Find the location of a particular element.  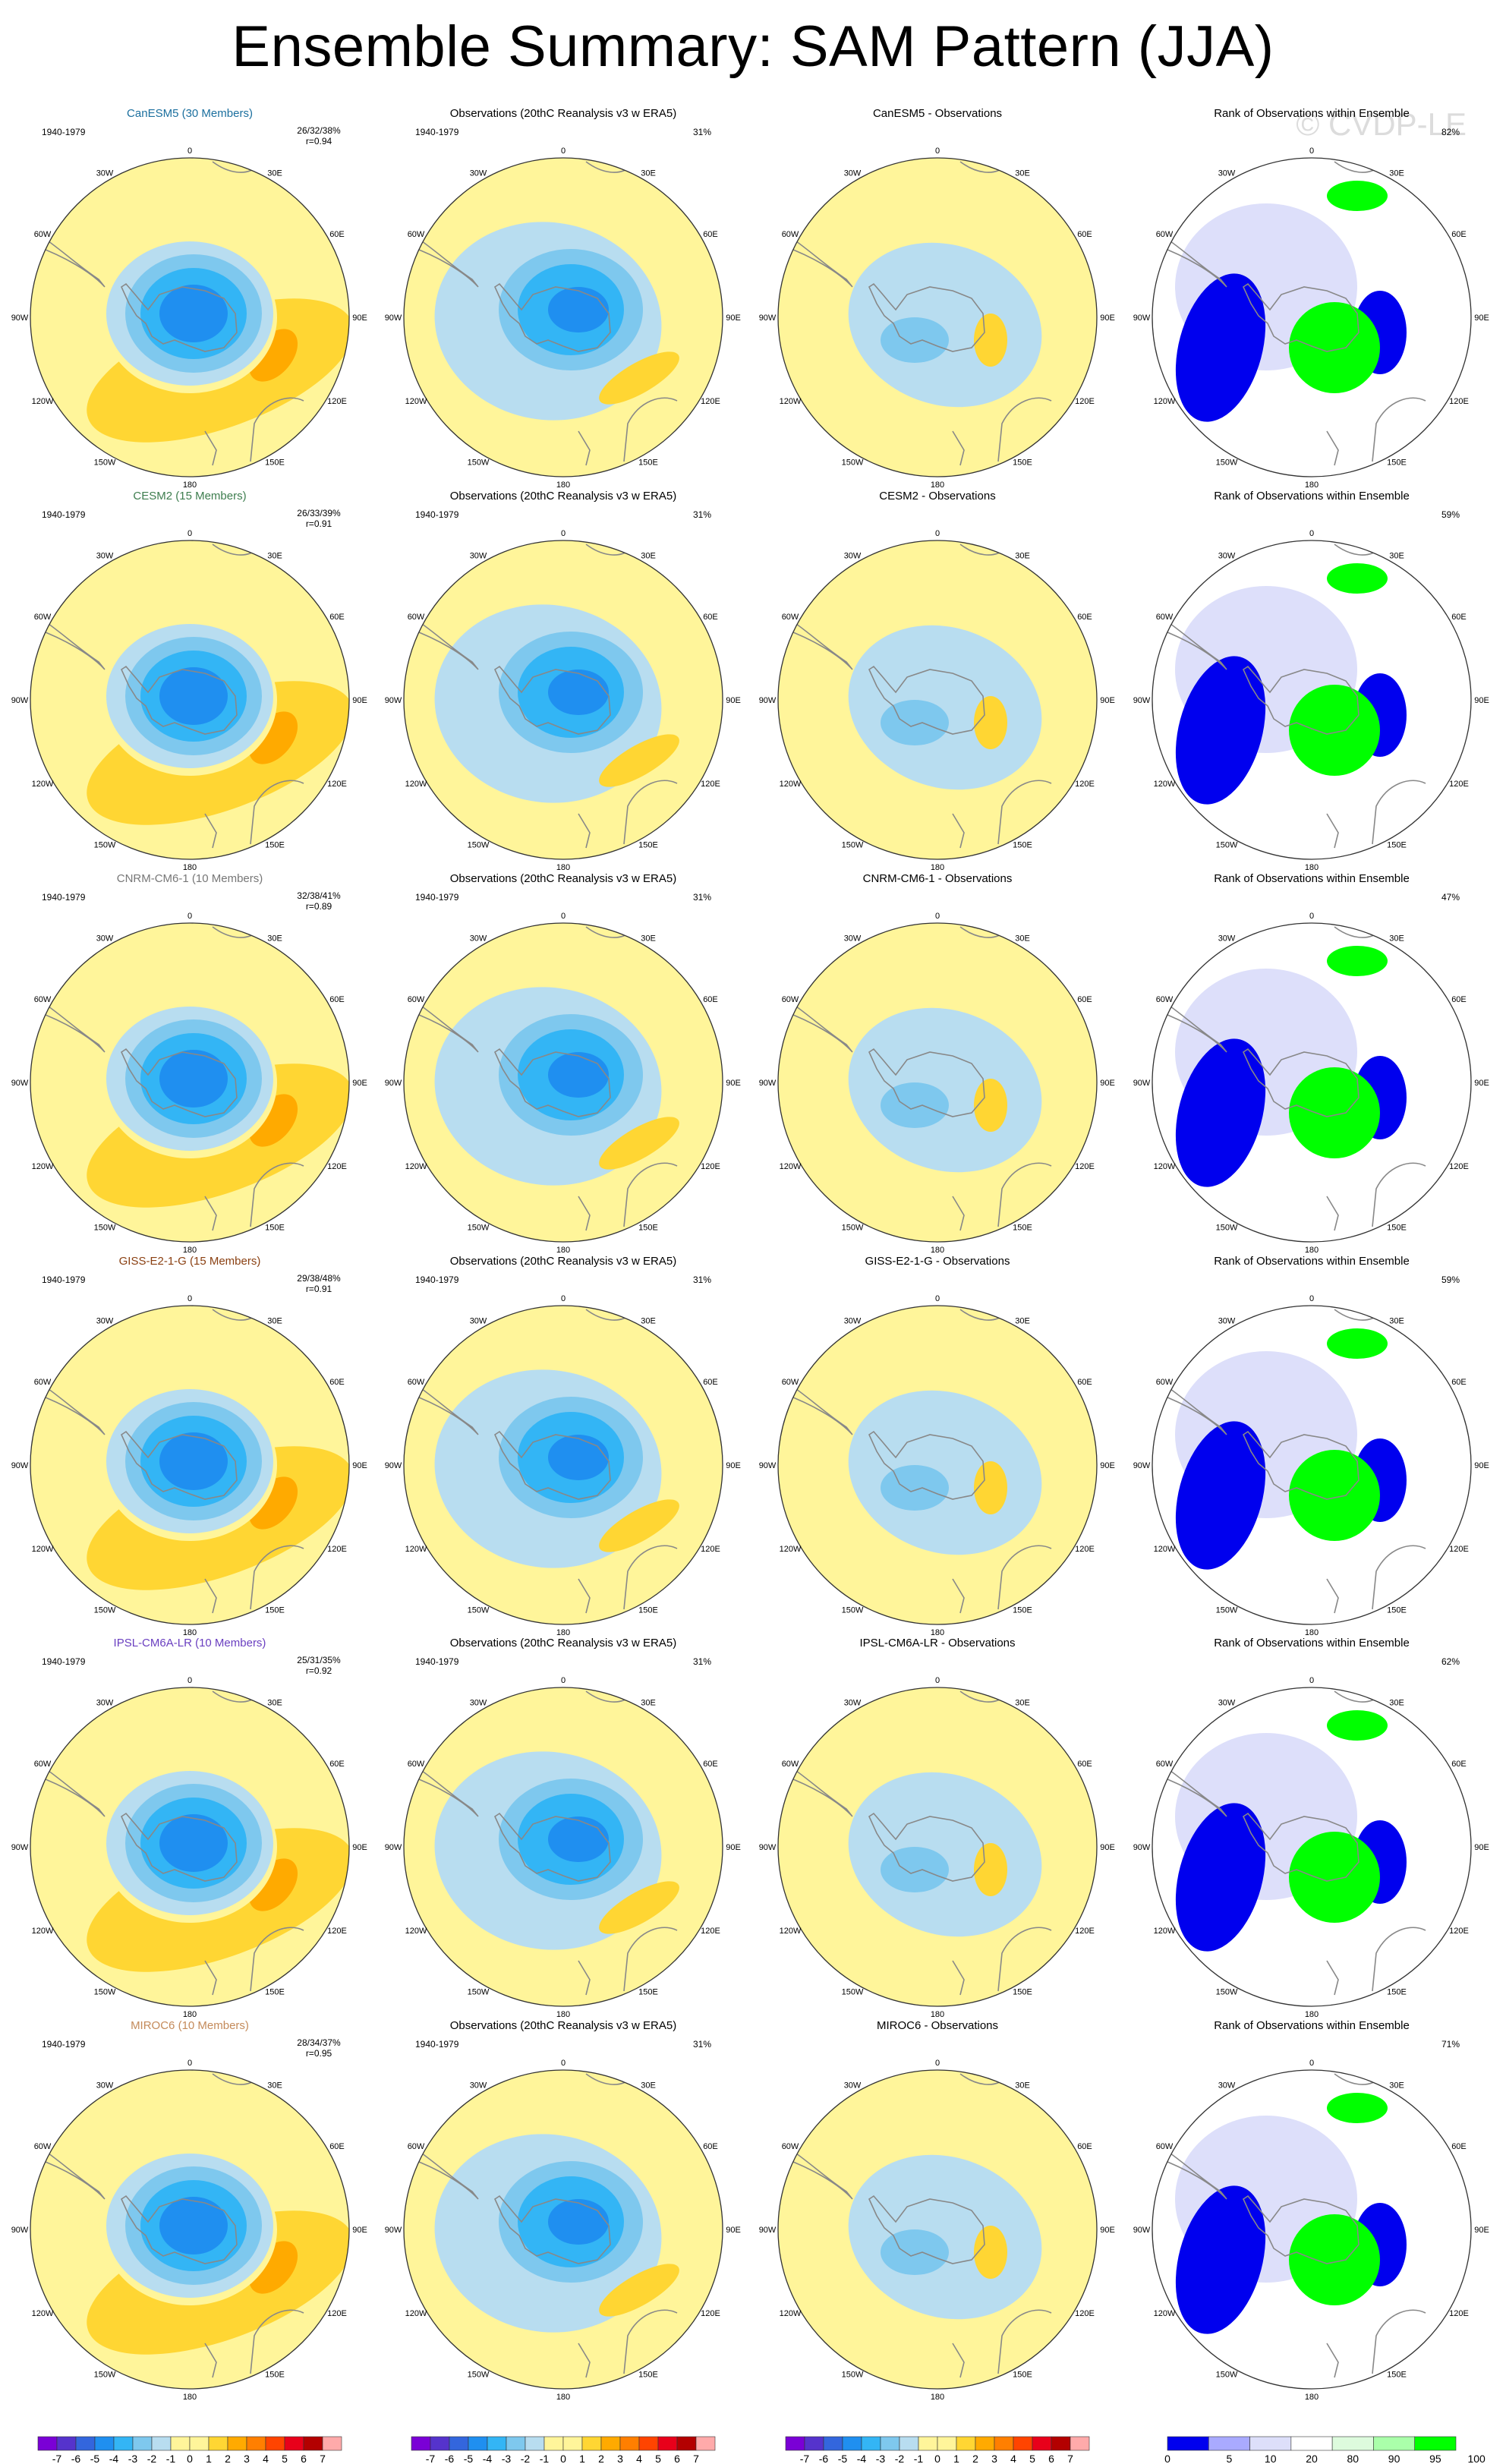

difference-title: MIROC6 - Observations is located at coordinates (937, 2026).